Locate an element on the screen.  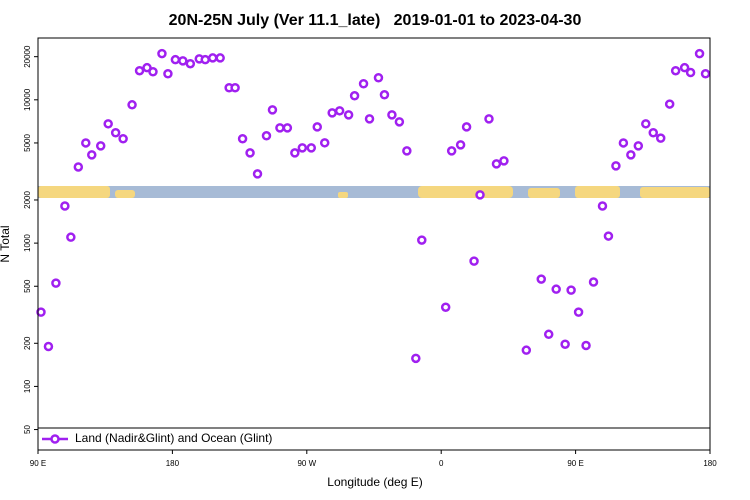
map-strip is located at coordinates (374, 192).